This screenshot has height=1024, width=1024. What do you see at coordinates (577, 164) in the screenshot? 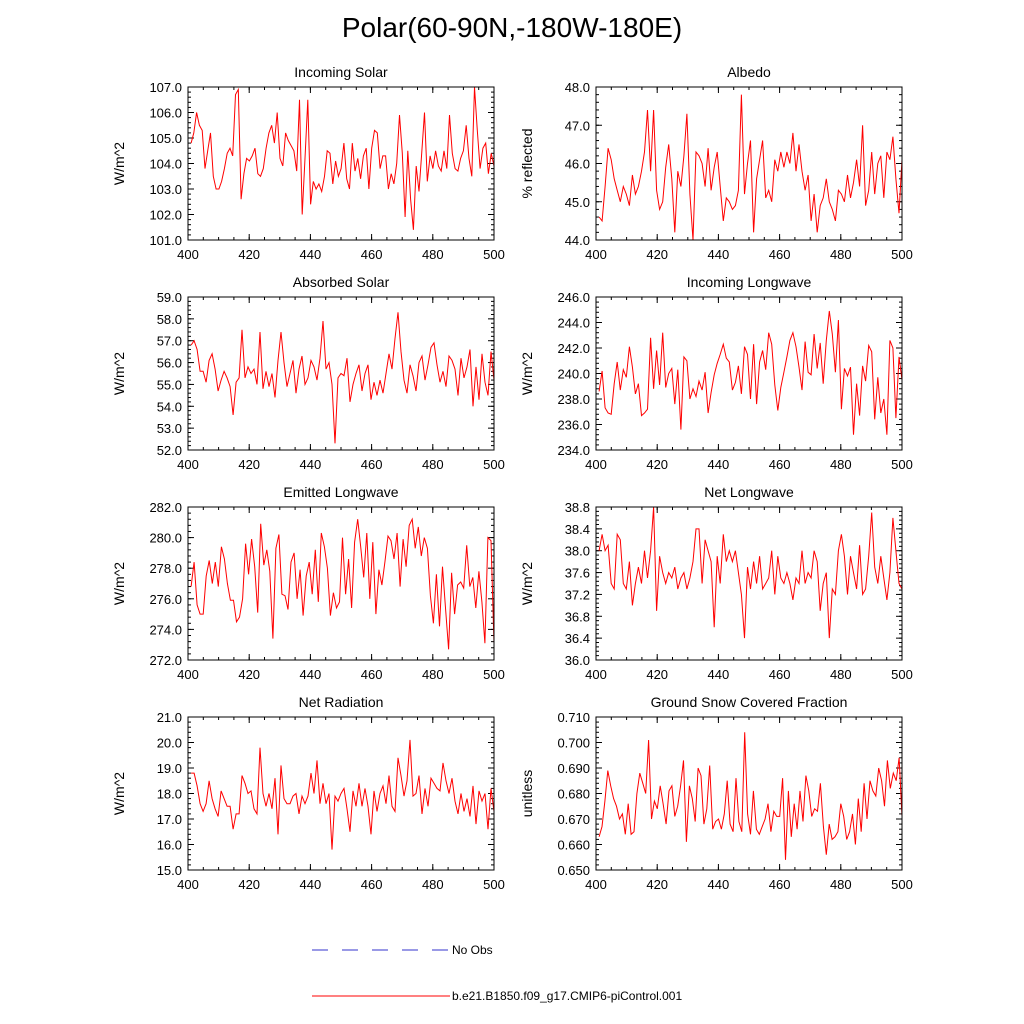
I see `y-tick-label: 46.0` at bounding box center [577, 164].